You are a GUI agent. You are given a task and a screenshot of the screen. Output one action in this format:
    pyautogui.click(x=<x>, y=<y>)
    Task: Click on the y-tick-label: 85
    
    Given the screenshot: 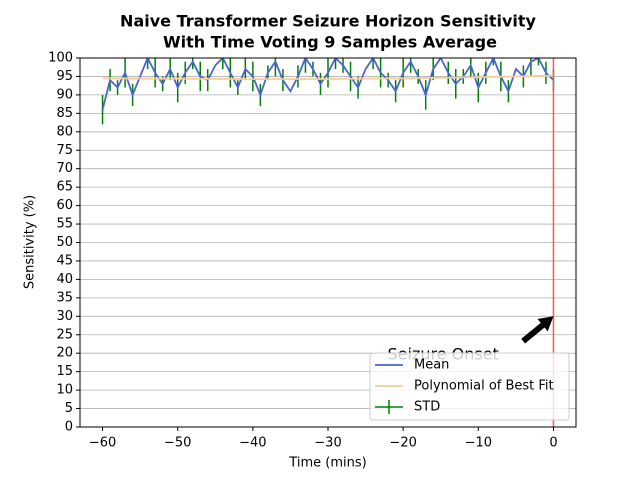 What is the action you would take?
    pyautogui.click(x=64, y=113)
    